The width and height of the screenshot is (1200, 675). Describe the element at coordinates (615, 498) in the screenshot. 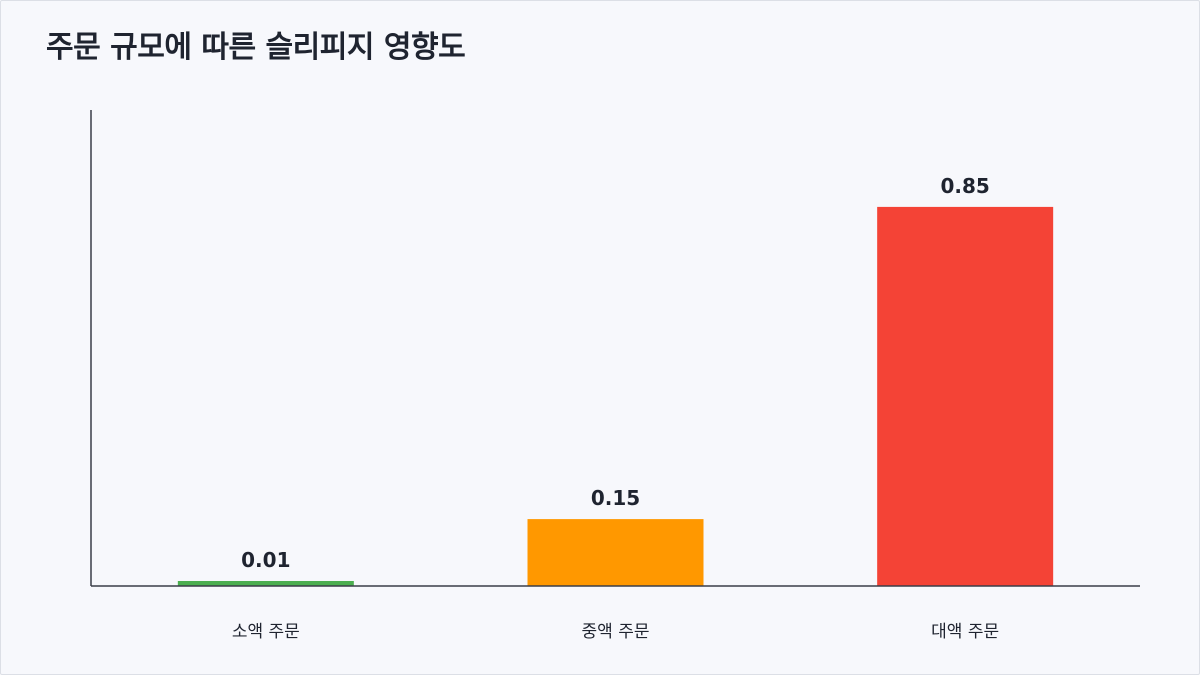

I see `bar-value-label: 0.15` at that location.